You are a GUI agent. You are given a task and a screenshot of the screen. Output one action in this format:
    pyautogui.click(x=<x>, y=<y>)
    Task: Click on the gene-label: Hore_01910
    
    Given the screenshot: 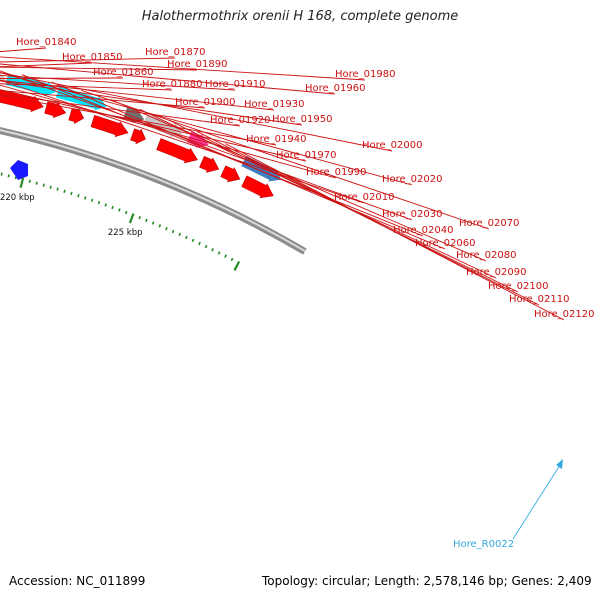 What is the action you would take?
    pyautogui.click(x=235, y=84)
    